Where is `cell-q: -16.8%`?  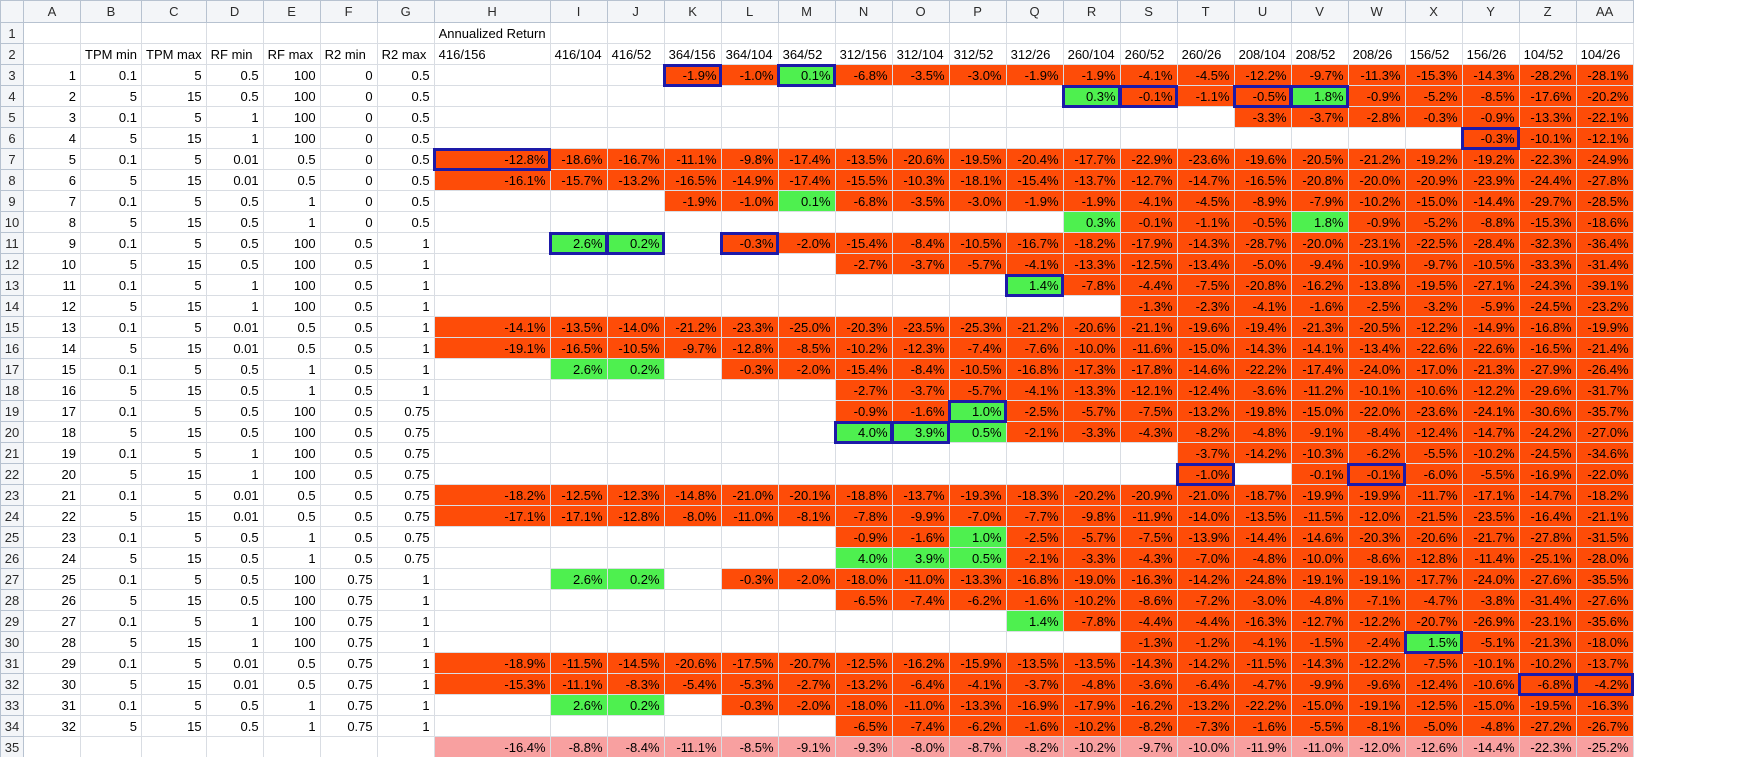
cell-q: -16.8% is located at coordinates (1034, 369).